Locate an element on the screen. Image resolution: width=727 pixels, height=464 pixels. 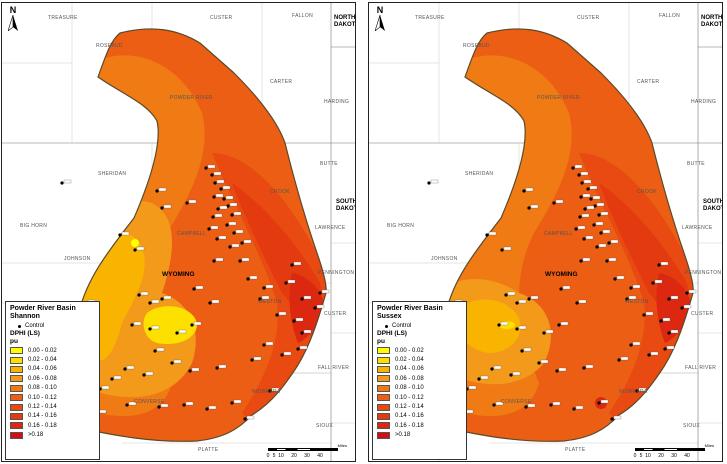
legend-control-label: Control is located at coordinates (35, 326).